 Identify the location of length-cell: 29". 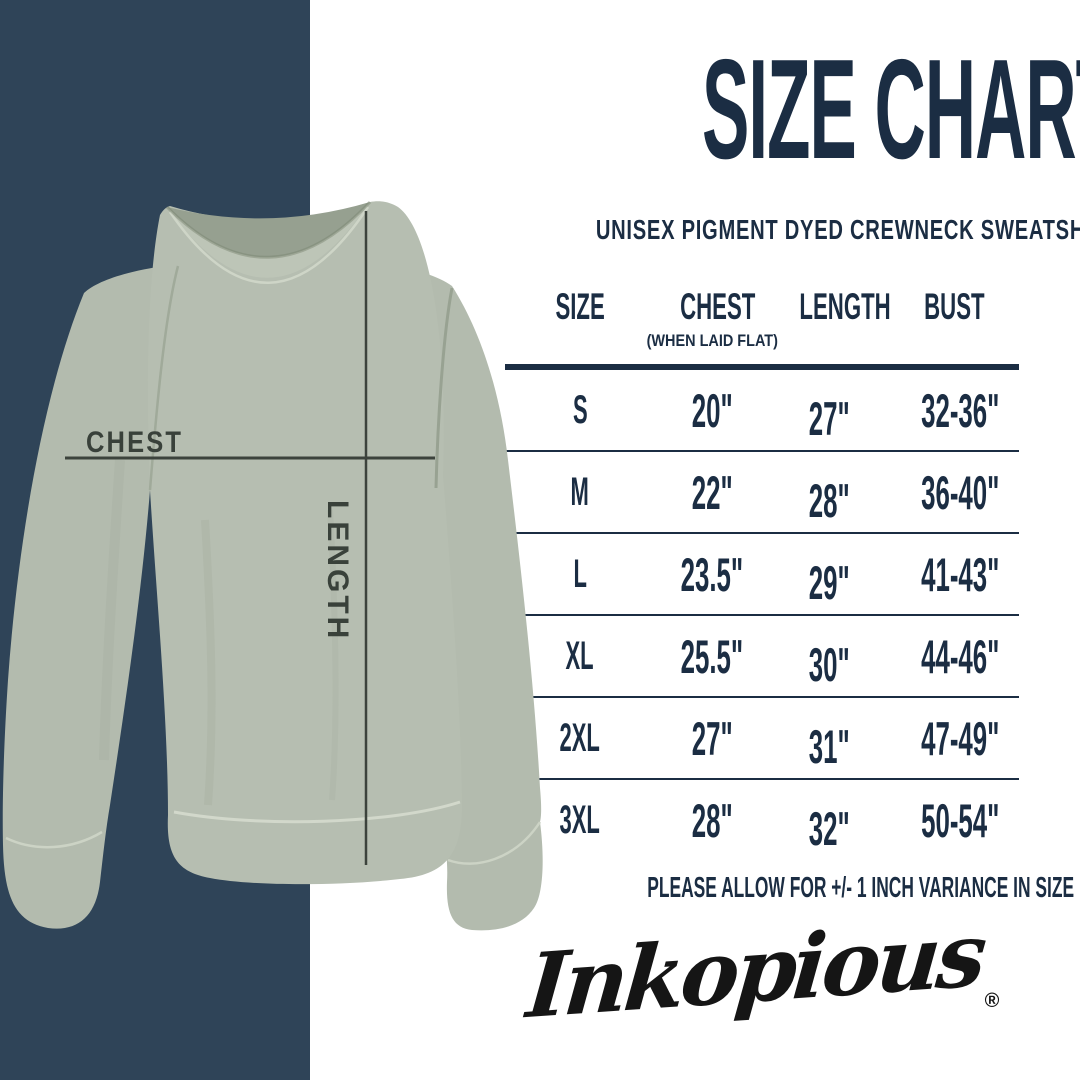
(829, 582).